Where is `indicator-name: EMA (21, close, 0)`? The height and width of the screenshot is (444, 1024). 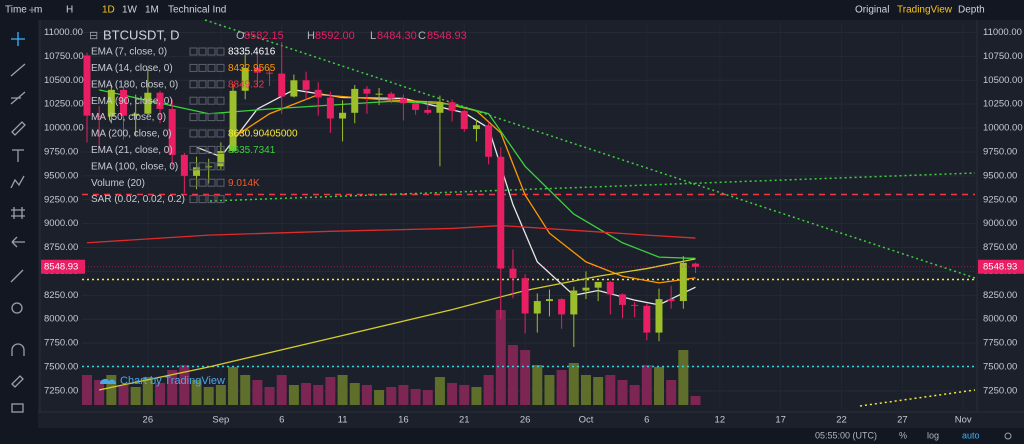 indicator-name: EMA (21, close, 0) is located at coordinates (132, 150).